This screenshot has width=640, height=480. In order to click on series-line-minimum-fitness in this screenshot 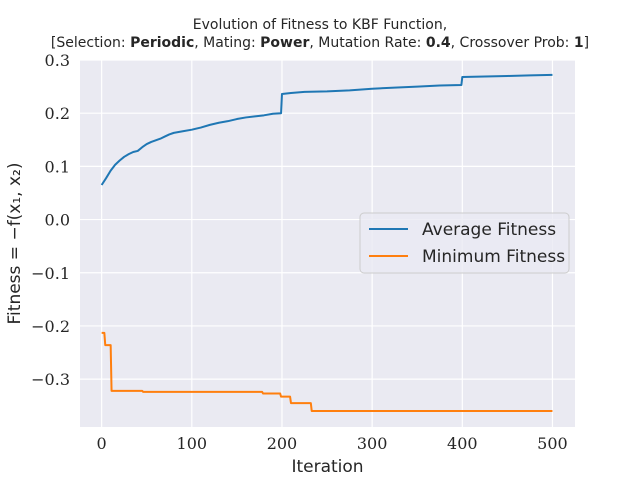, I will do `click(327, 372)`.